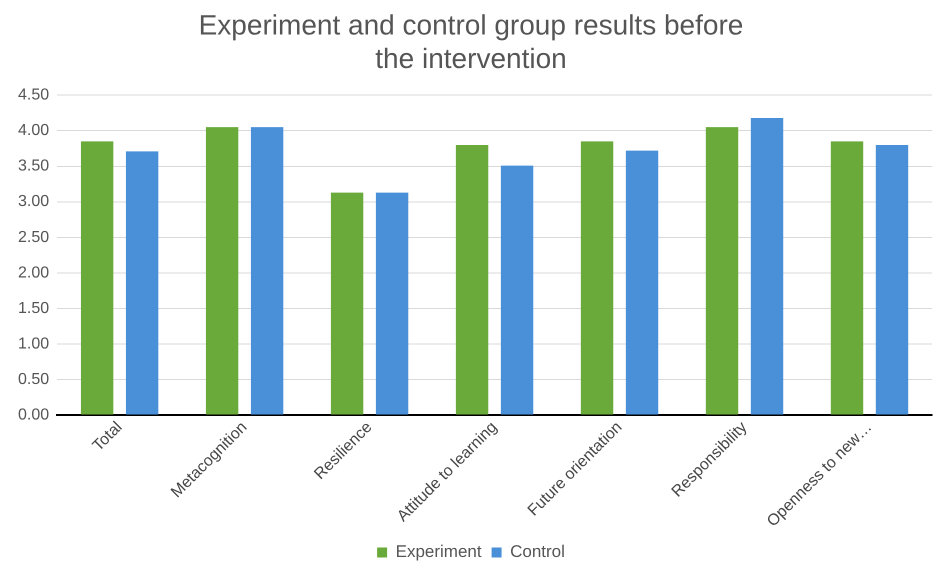  What do you see at coordinates (471, 25) in the screenshot?
I see `text: Experiment and control group results before` at bounding box center [471, 25].